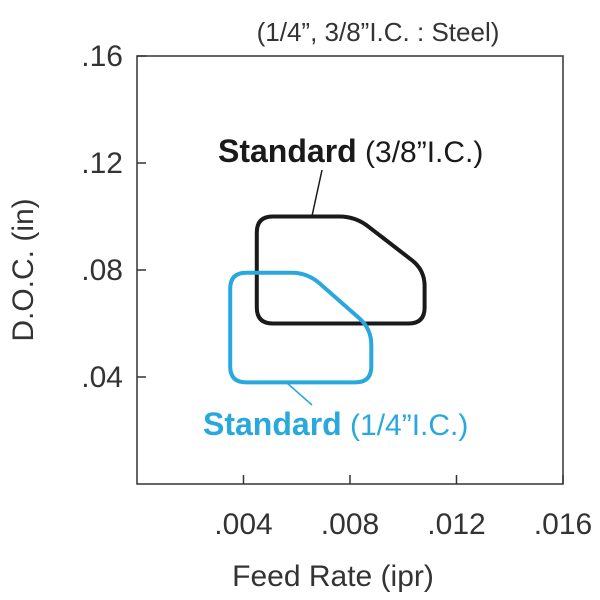 The height and width of the screenshot is (600, 600). What do you see at coordinates (23, 269) in the screenshot?
I see `y-axis-label: D.O.C. (in)` at bounding box center [23, 269].